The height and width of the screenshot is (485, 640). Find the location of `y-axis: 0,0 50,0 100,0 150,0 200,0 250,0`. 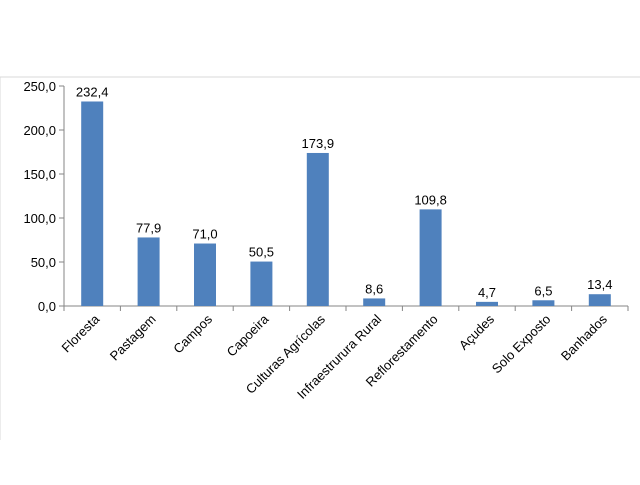

y-axis: 0,0 50,0 100,0 150,0 200,0 250,0 is located at coordinates (44, 196).